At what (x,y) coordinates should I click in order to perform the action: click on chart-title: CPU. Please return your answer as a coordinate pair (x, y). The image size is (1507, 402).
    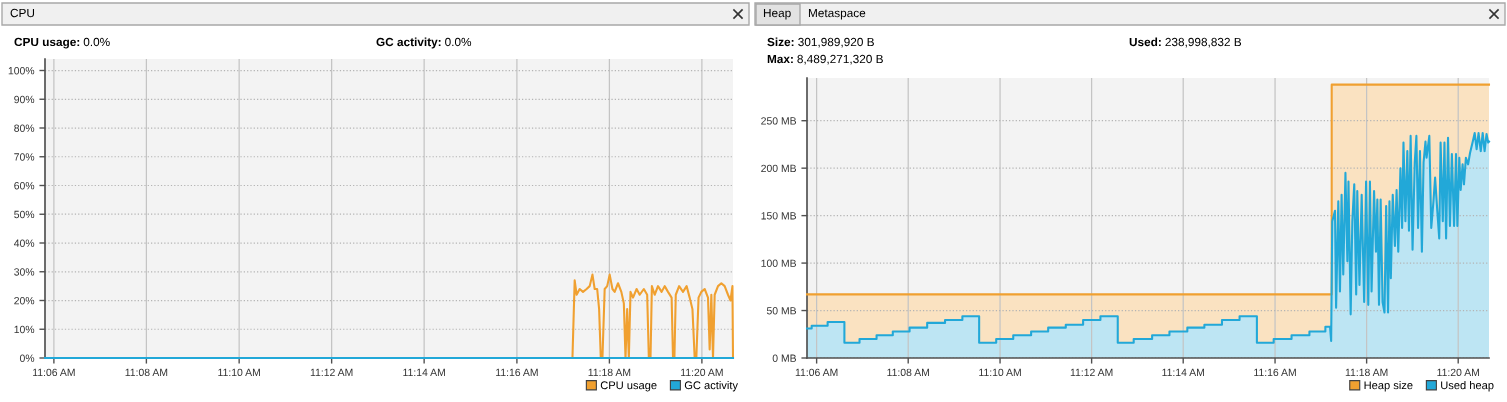
    Looking at the image, I should click on (22, 13).